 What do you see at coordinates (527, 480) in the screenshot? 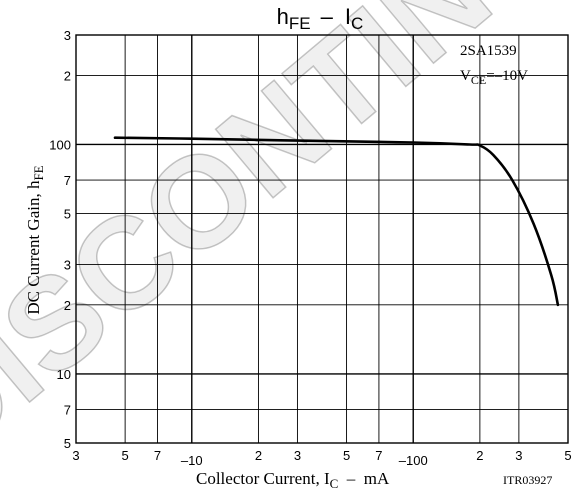
I see `figure-id: ITR03927` at bounding box center [527, 480].